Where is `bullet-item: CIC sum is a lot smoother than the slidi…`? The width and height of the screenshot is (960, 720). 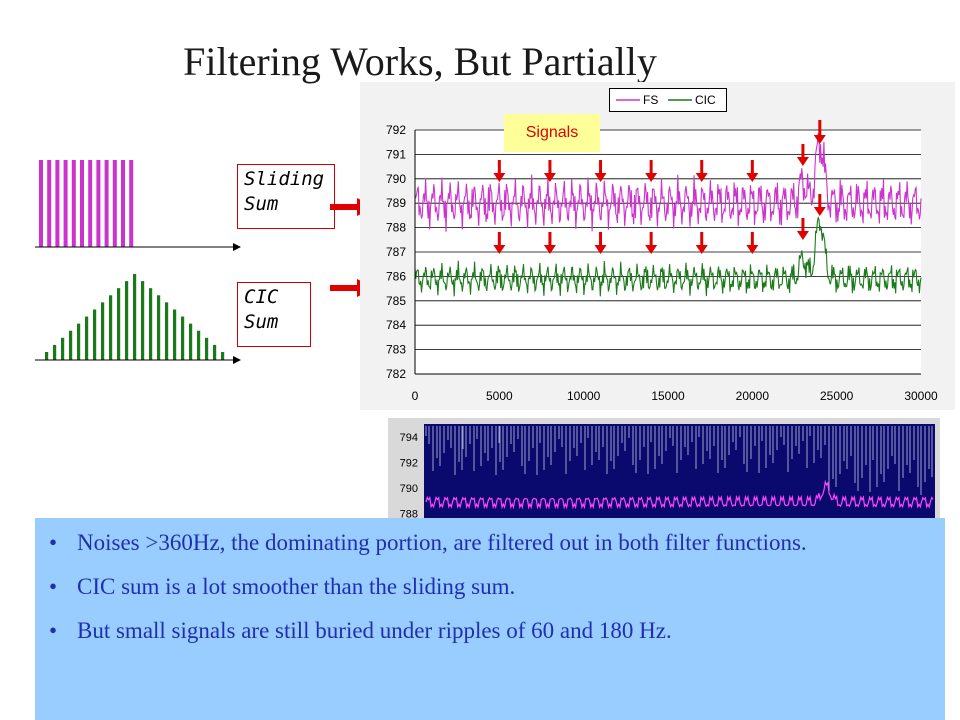 bullet-item: CIC sum is a lot smoother than the slidi… is located at coordinates (487, 586).